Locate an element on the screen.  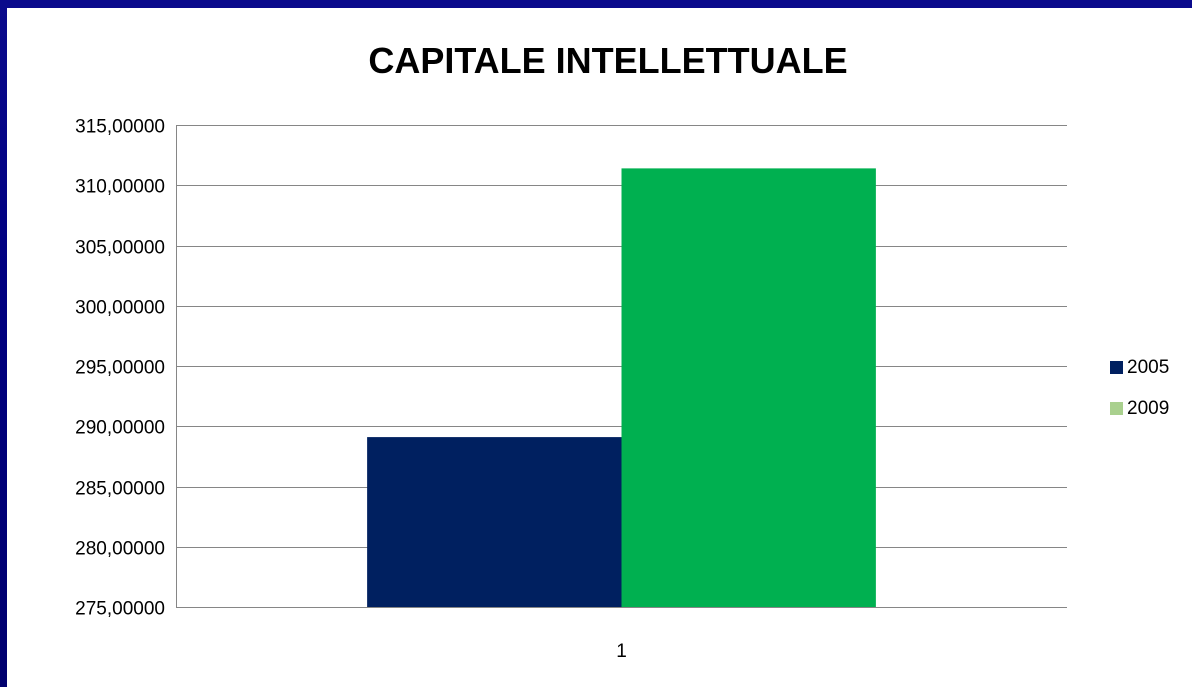
y-tick-label: 305,00000 is located at coordinates (120, 248).